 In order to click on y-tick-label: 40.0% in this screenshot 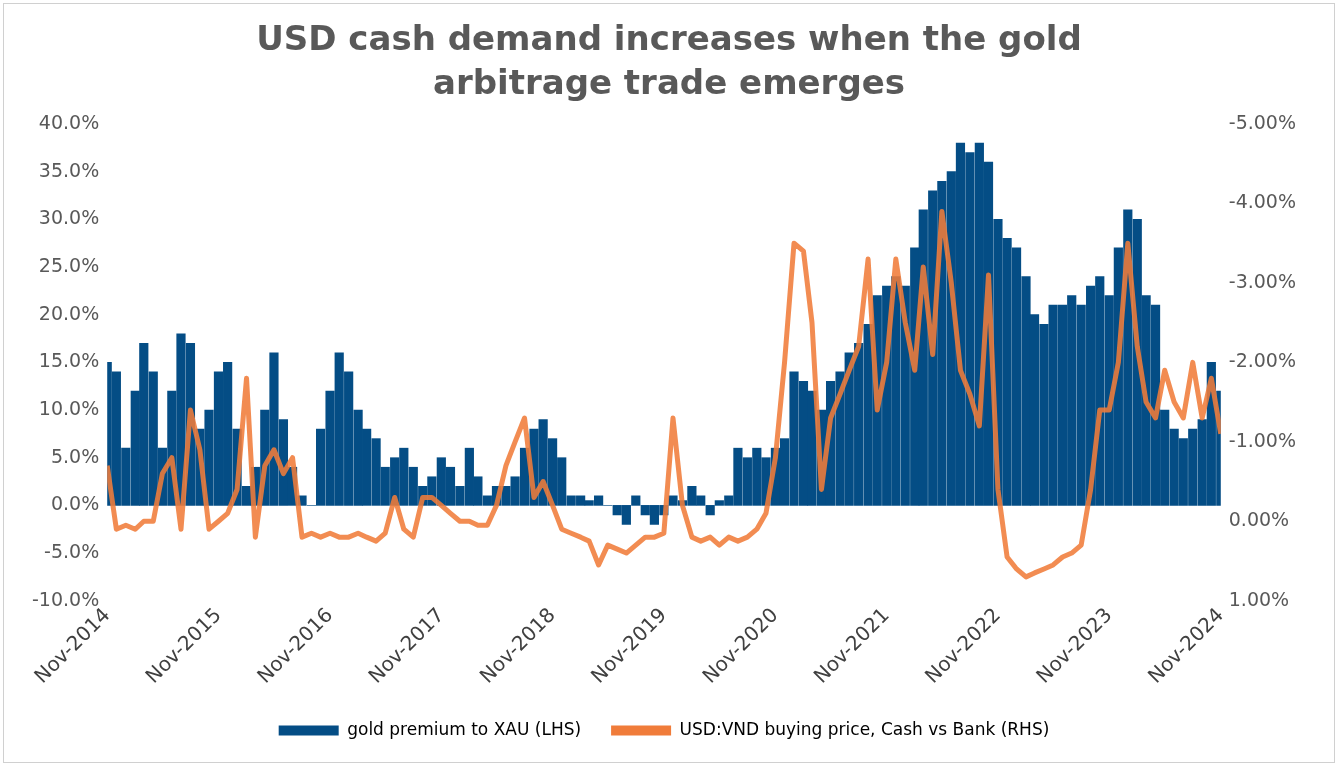, I will do `click(69, 121)`.